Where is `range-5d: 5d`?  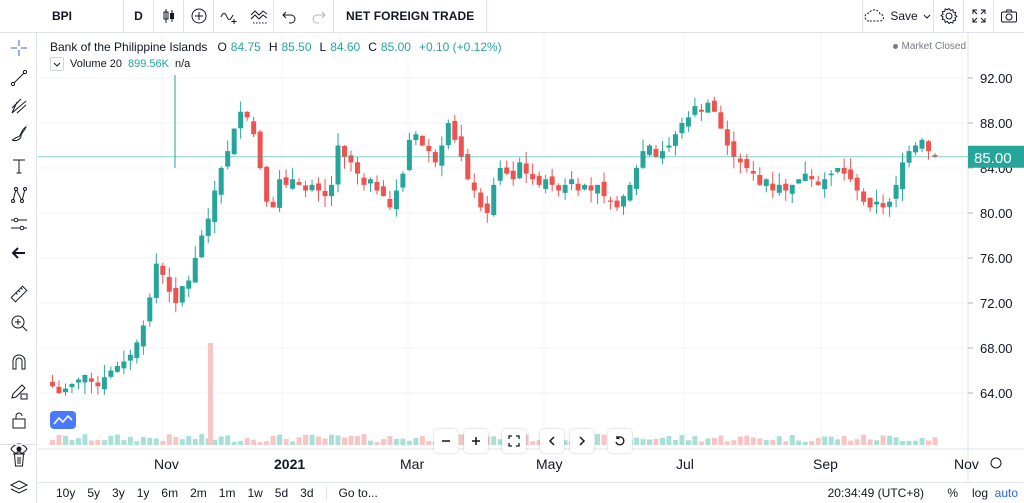 range-5d: 5d is located at coordinates (281, 493).